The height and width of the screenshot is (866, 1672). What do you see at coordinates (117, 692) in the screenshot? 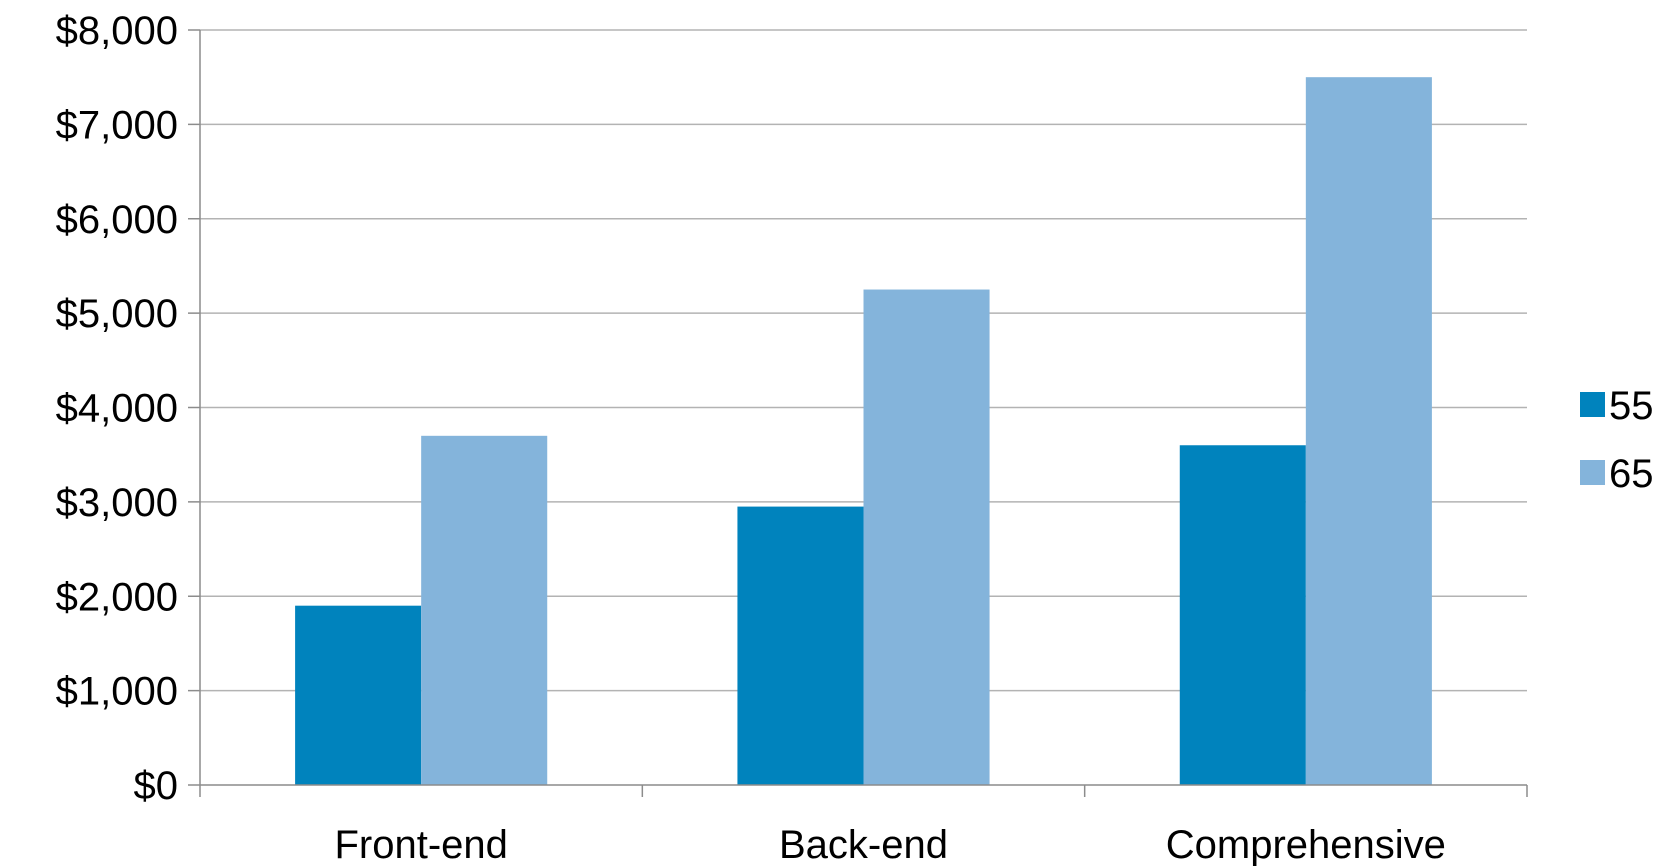
I see `y-tick-label: $1,000` at bounding box center [117, 692].